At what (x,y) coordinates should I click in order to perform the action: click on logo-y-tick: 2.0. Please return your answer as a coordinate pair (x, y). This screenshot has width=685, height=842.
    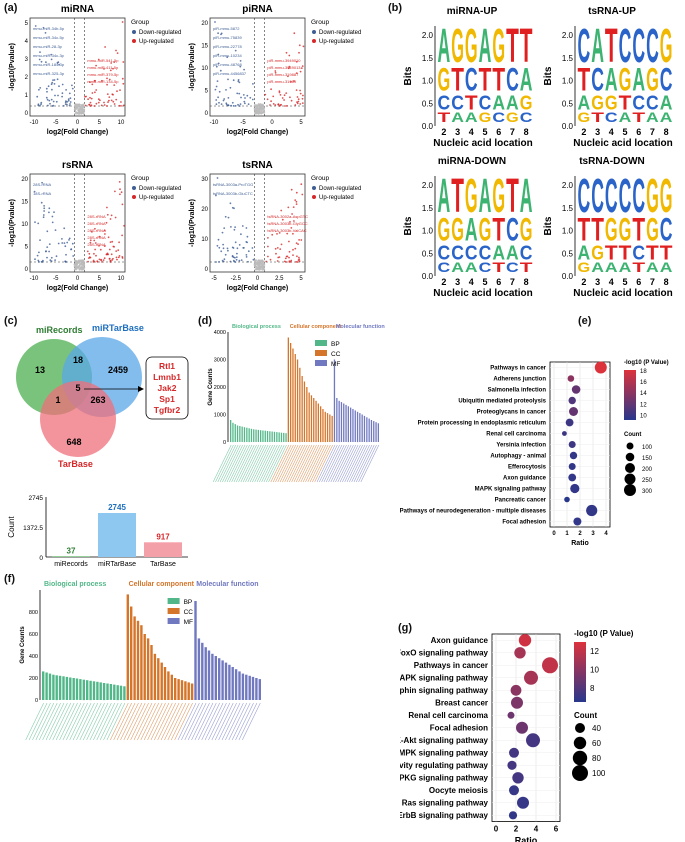
    Looking at the image, I should click on (428, 35).